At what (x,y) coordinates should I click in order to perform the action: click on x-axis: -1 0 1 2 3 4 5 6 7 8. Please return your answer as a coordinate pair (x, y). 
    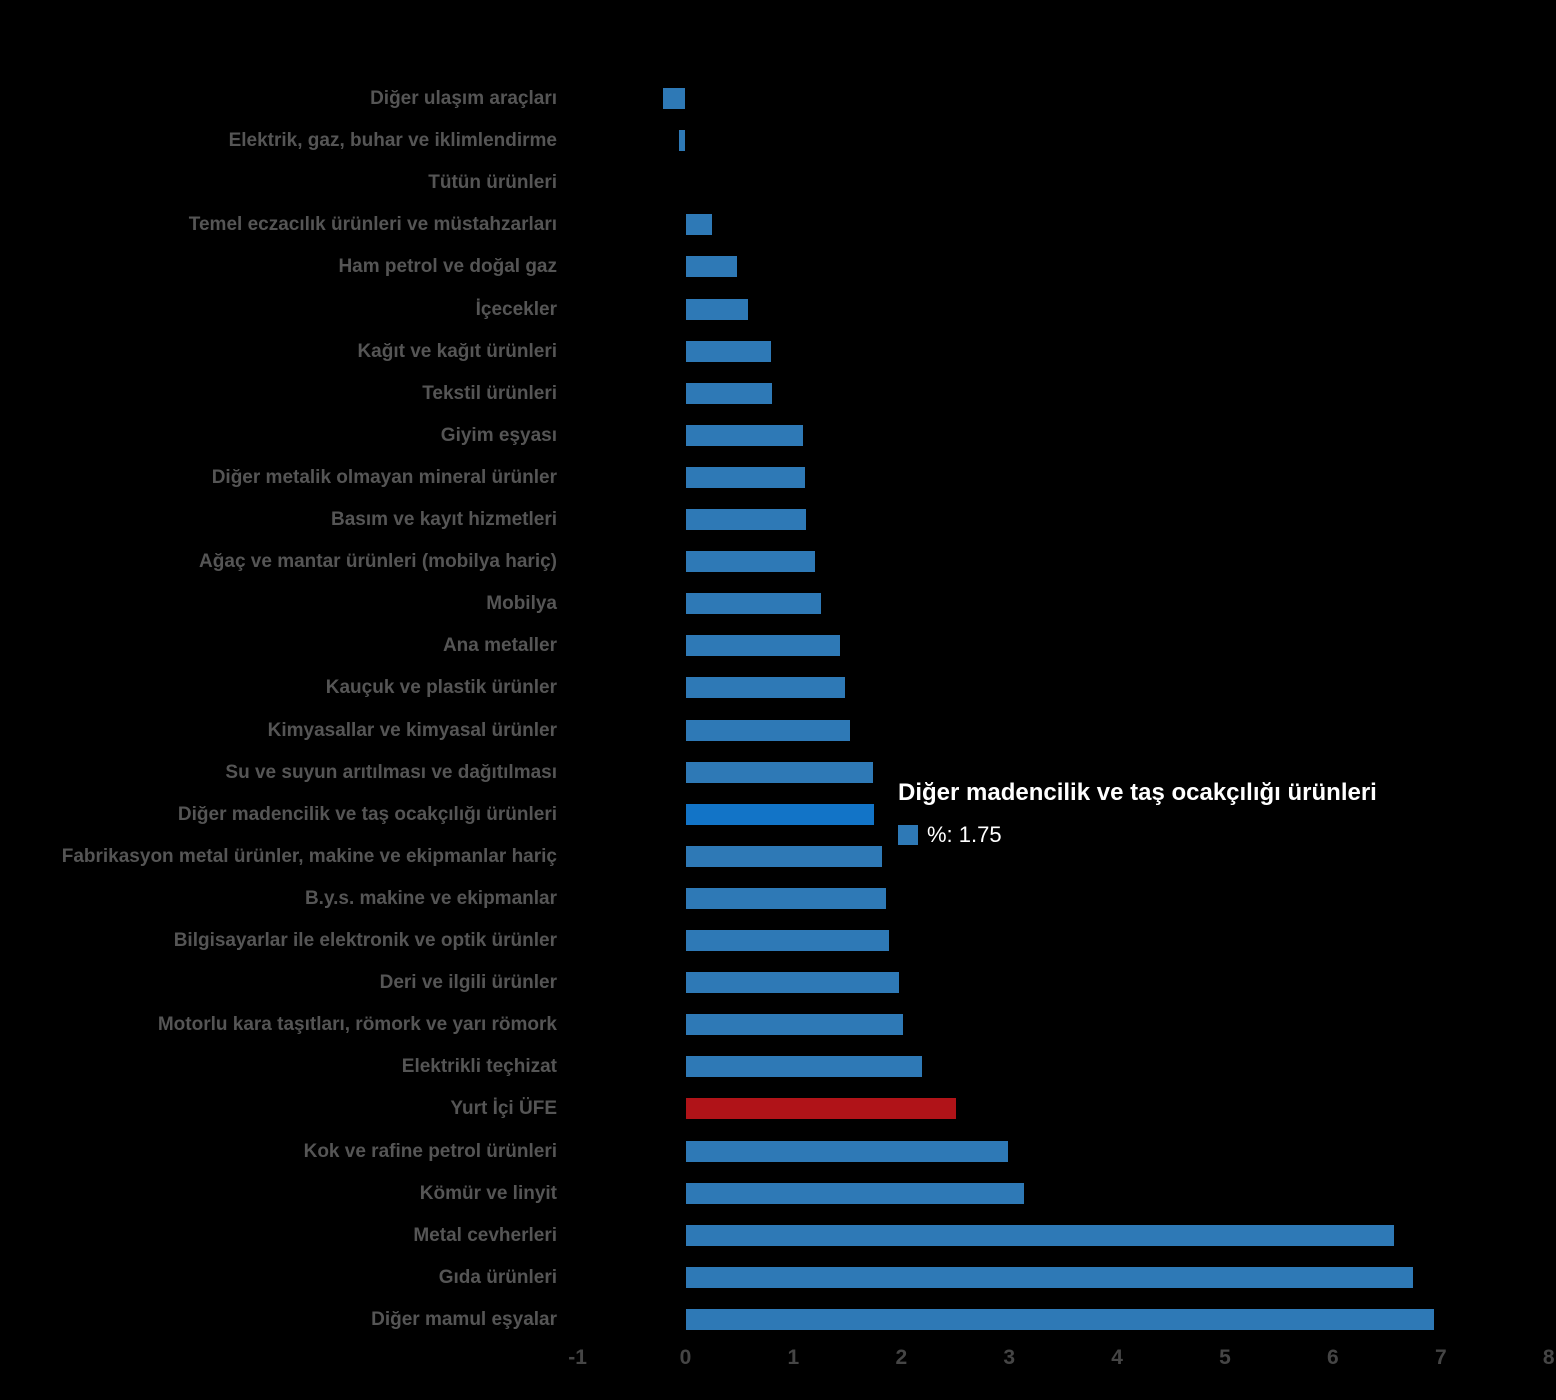
    Looking at the image, I should click on (778, 1368).